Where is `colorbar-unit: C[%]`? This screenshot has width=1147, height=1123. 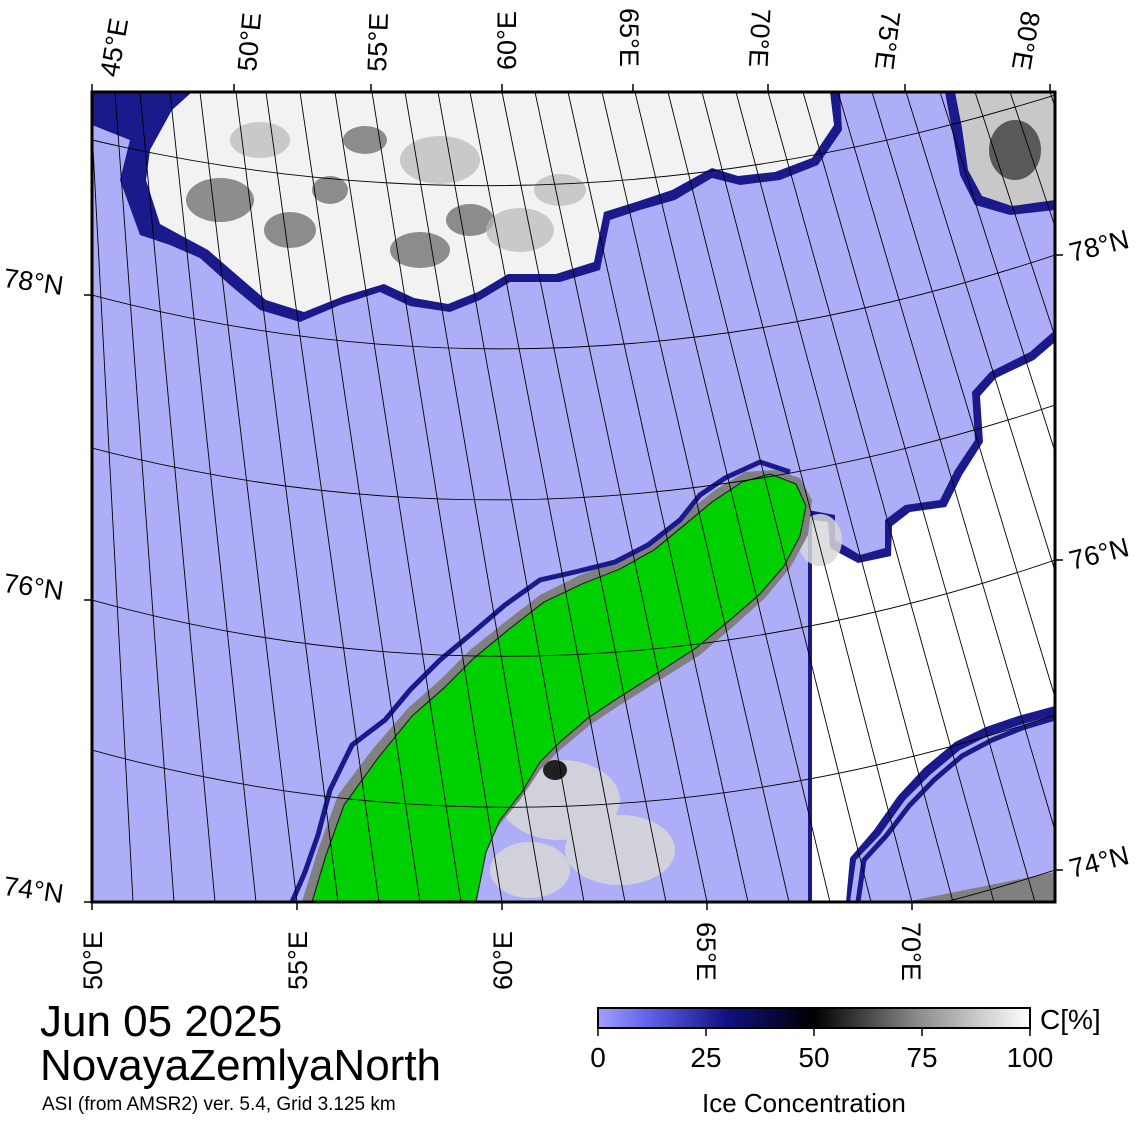
colorbar-unit: C[%] is located at coordinates (1070, 1019).